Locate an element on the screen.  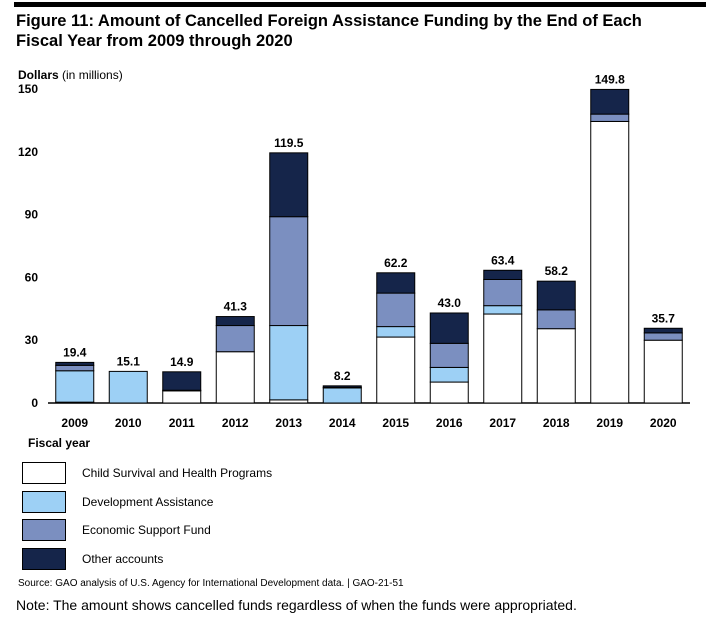
bar-segment-2017-economic-support-fund is located at coordinates (503, 292).